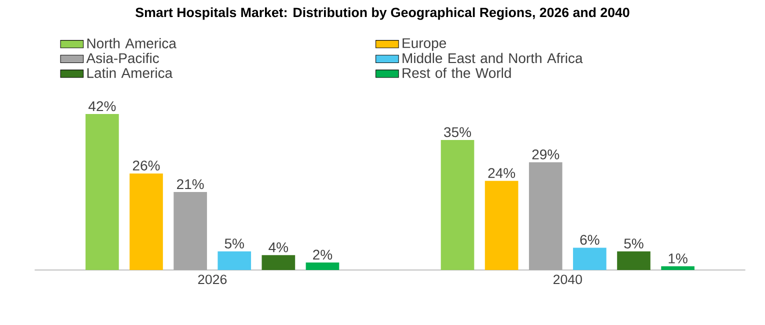 Image resolution: width=765 pixels, height=325 pixels. What do you see at coordinates (383, 13) in the screenshot?
I see `chart-title: Smart Hospitals Market: Distribution by Geographical Regions, 2026 and 2040` at bounding box center [383, 13].